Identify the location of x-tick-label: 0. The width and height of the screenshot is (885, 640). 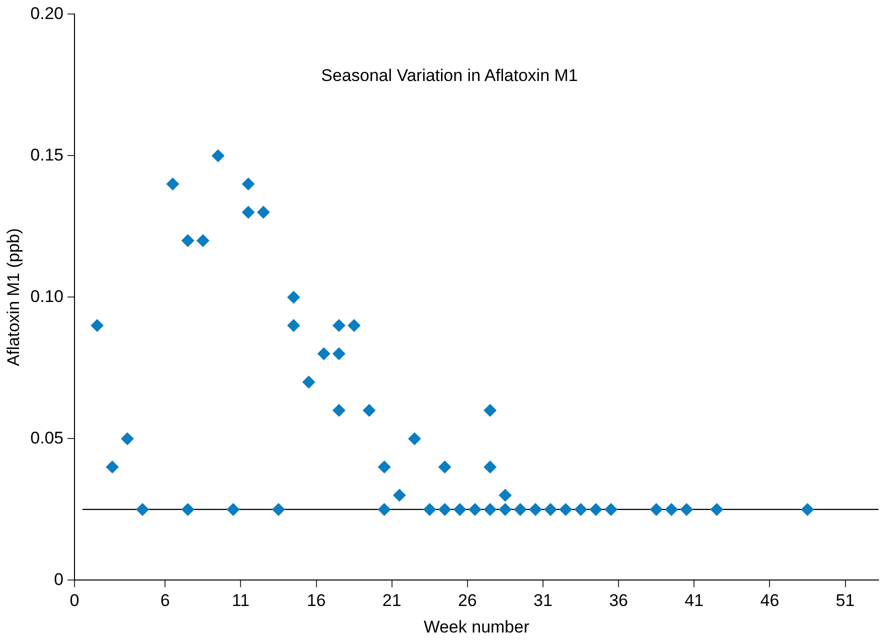
(75, 600).